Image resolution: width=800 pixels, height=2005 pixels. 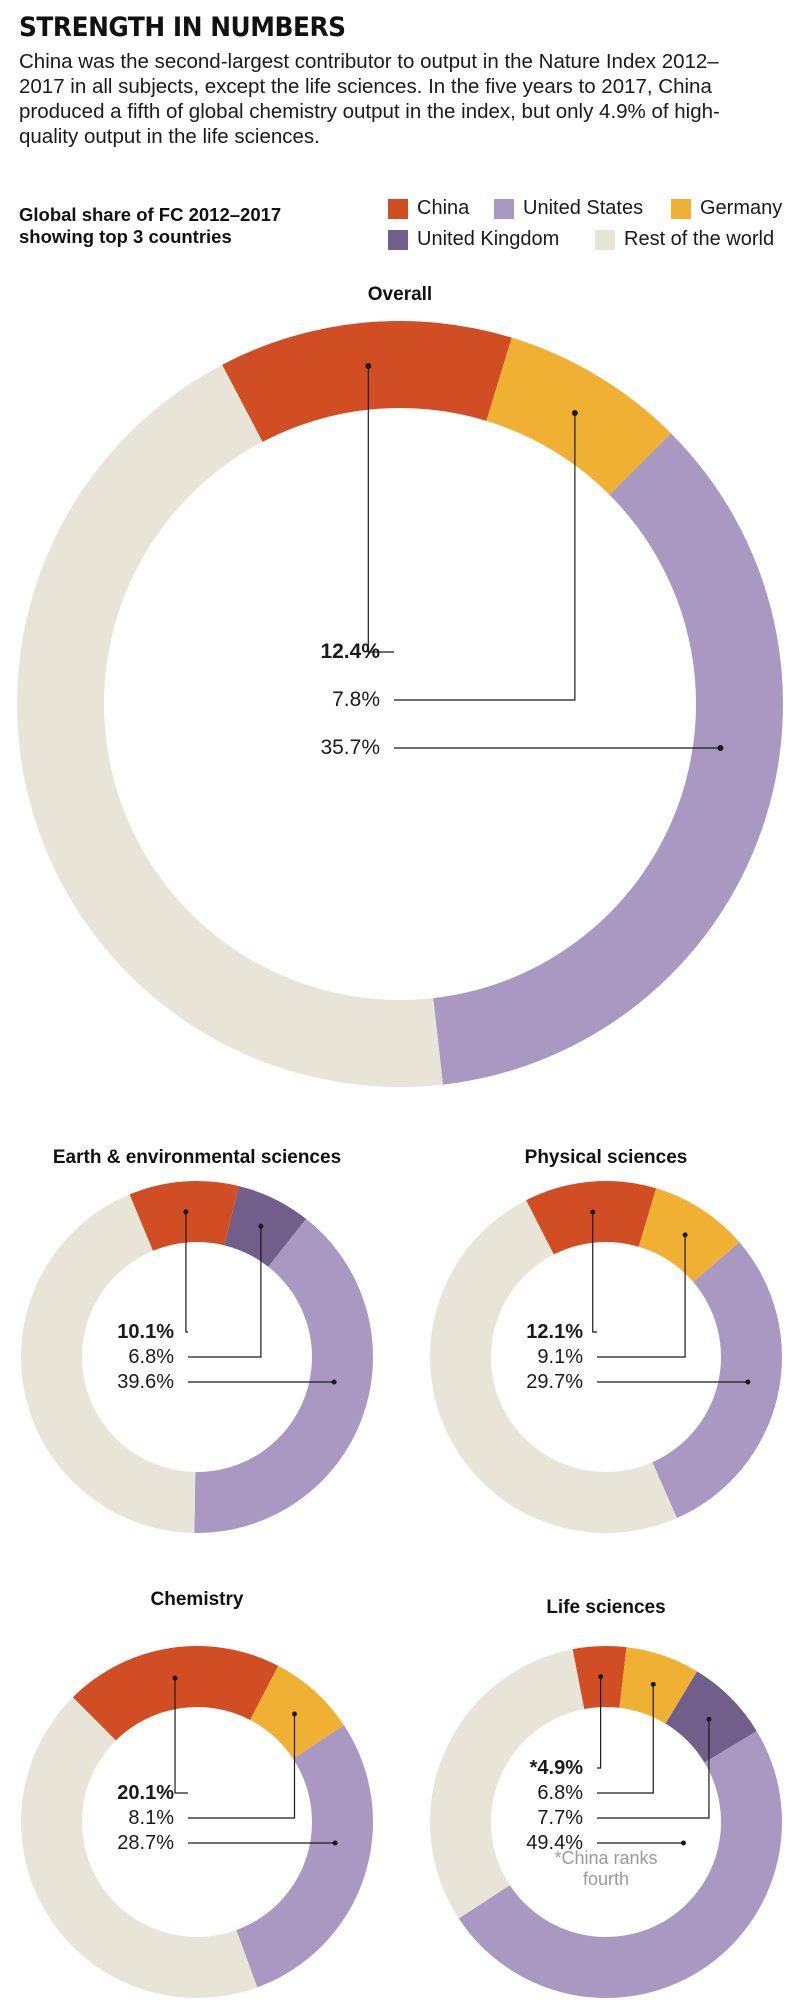 I want to click on chart-title: Life sciences, so click(x=605, y=1607).